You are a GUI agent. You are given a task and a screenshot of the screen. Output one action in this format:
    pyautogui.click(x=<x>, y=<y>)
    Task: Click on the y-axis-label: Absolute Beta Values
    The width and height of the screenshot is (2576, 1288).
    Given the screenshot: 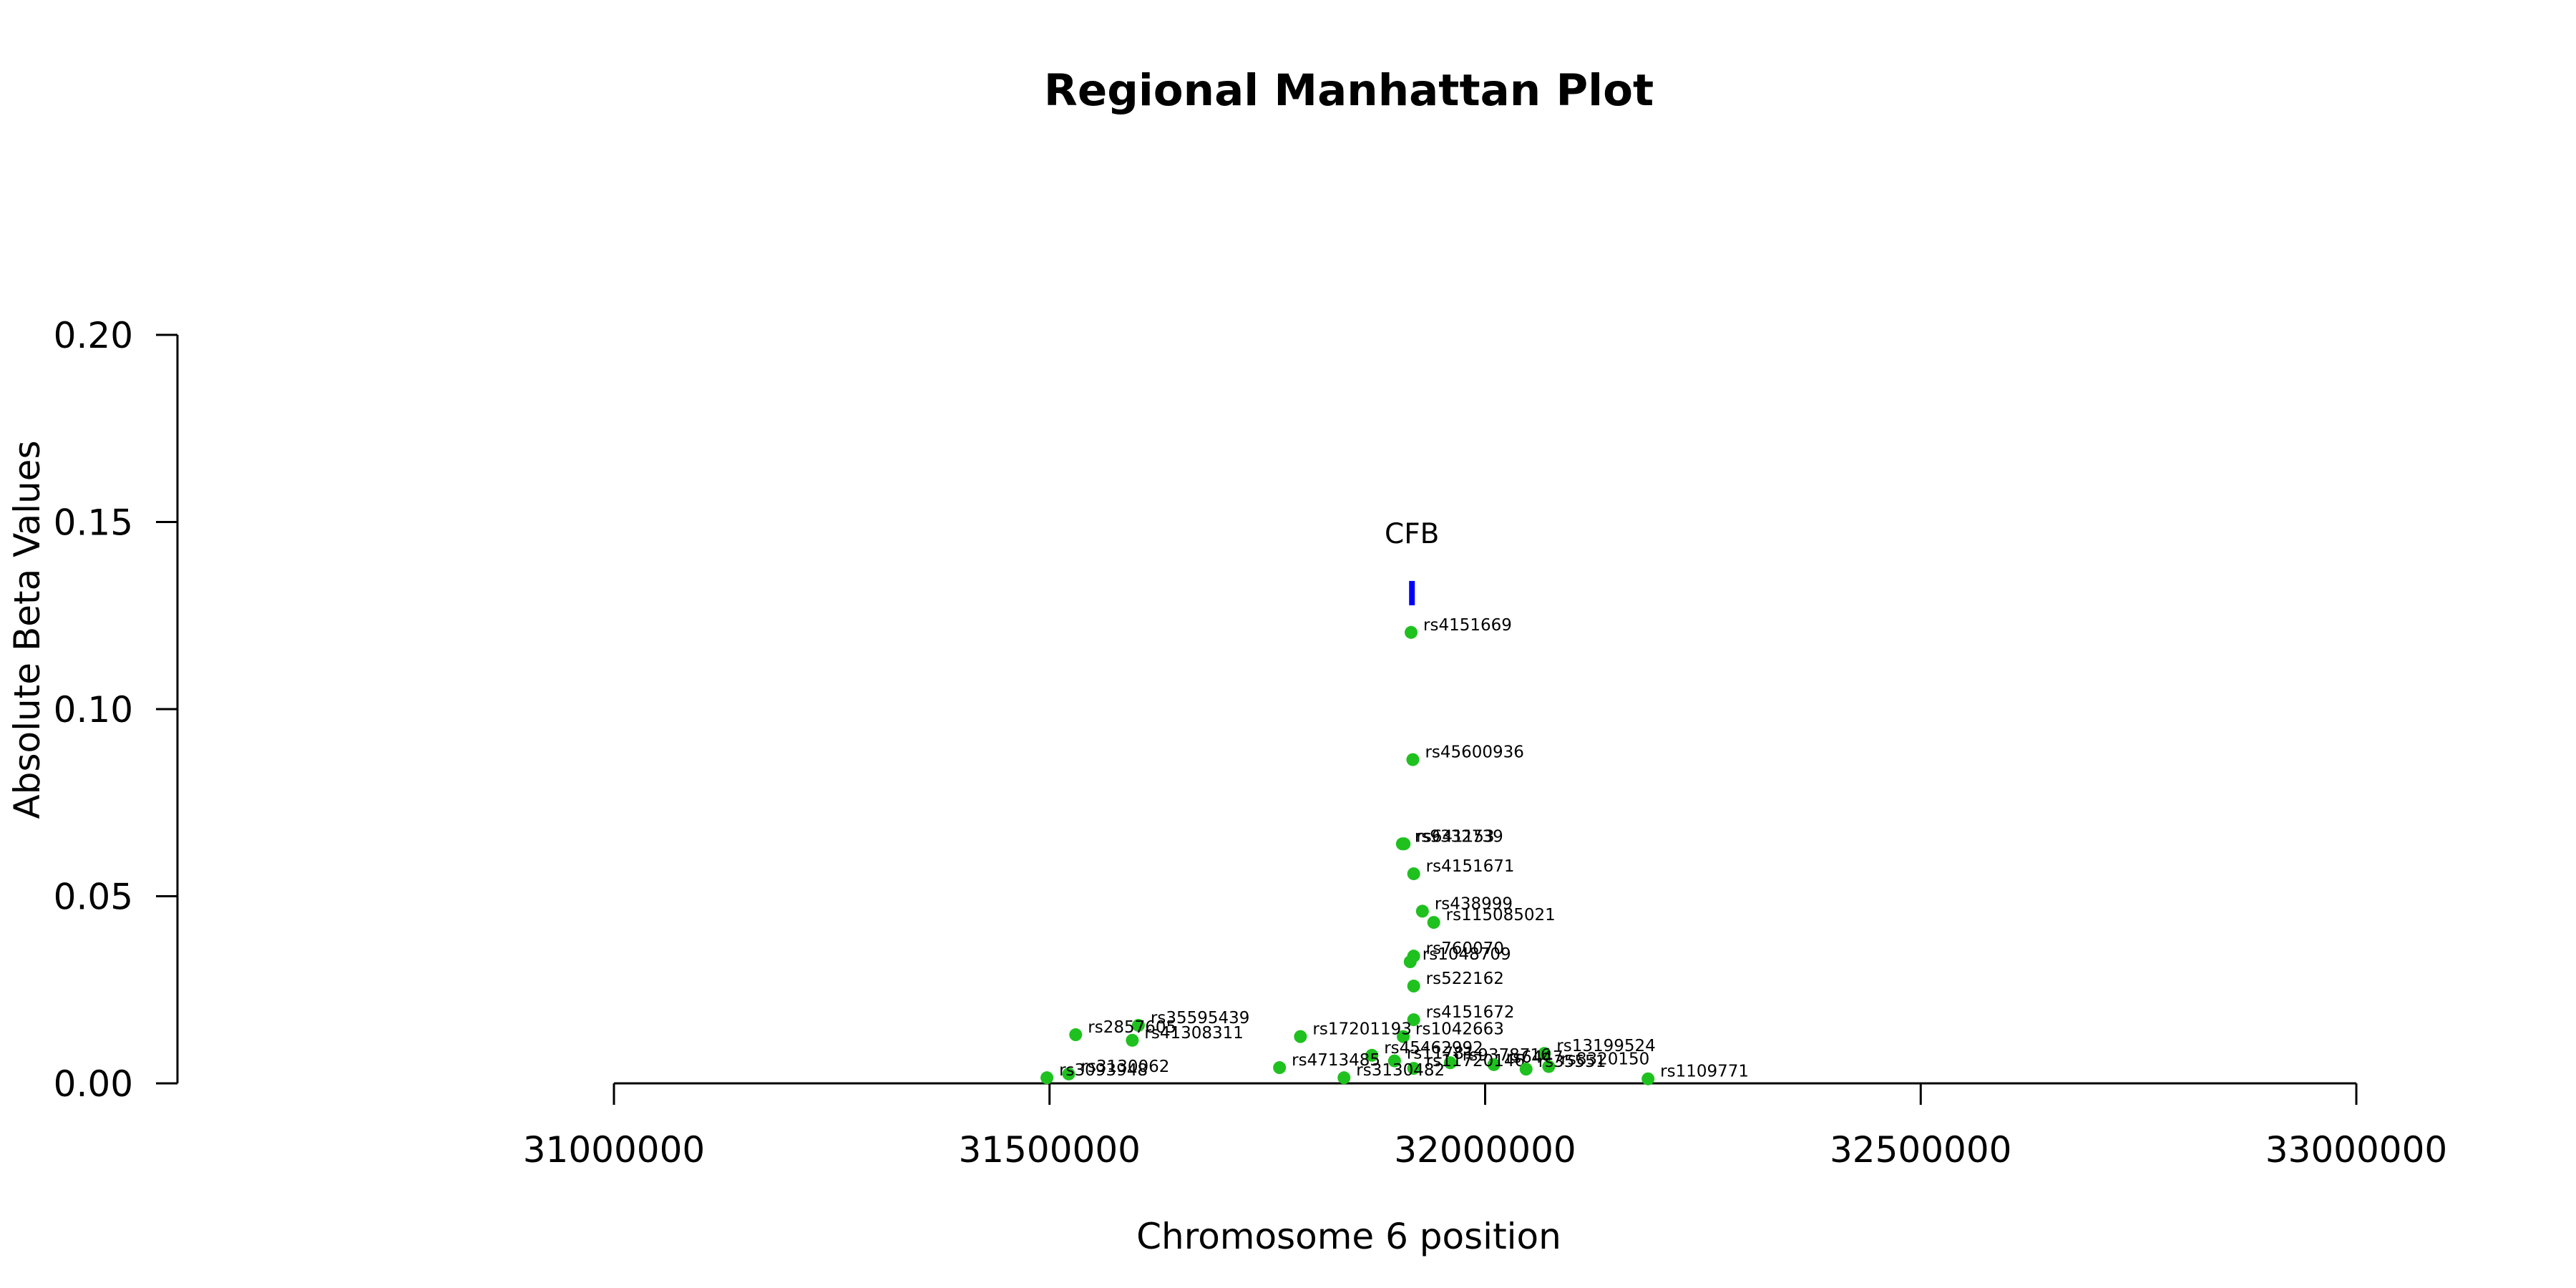 What is the action you would take?
    pyautogui.click(x=27, y=630)
    